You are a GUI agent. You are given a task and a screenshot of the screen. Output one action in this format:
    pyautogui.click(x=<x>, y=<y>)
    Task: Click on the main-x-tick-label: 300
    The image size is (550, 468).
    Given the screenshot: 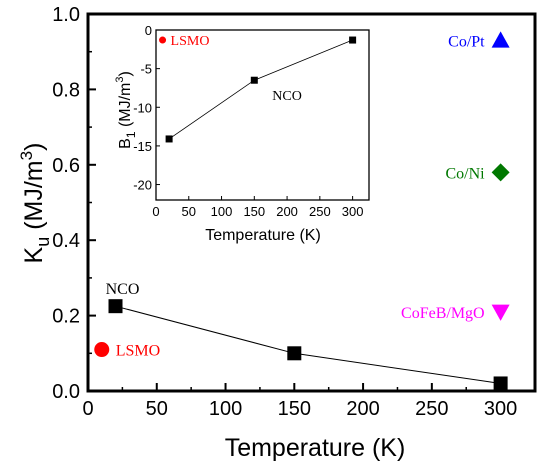 What is the action you would take?
    pyautogui.click(x=500, y=409)
    